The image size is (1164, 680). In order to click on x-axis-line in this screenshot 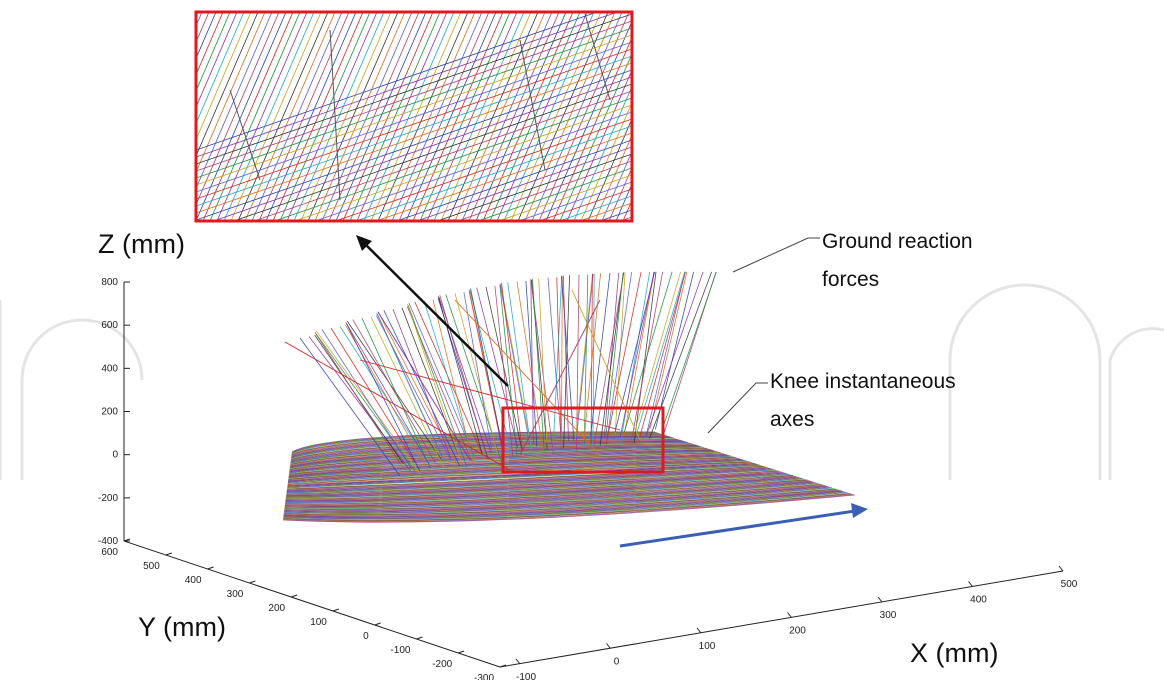, I will do `click(781, 619)`.